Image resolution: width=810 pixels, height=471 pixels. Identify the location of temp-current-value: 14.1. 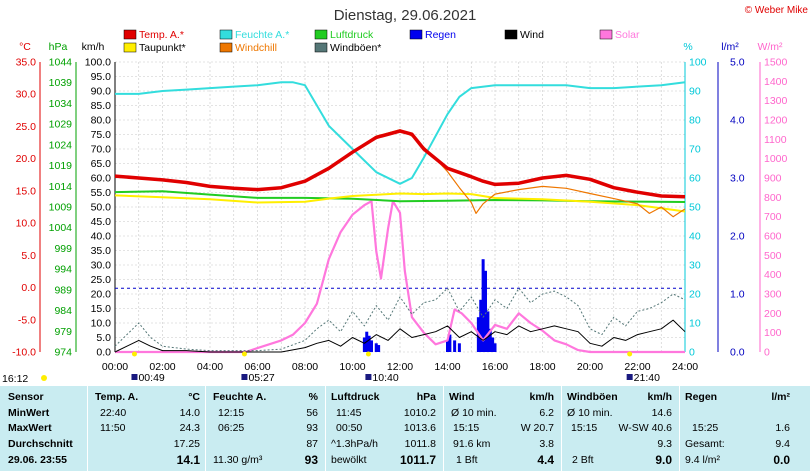
(188, 460).